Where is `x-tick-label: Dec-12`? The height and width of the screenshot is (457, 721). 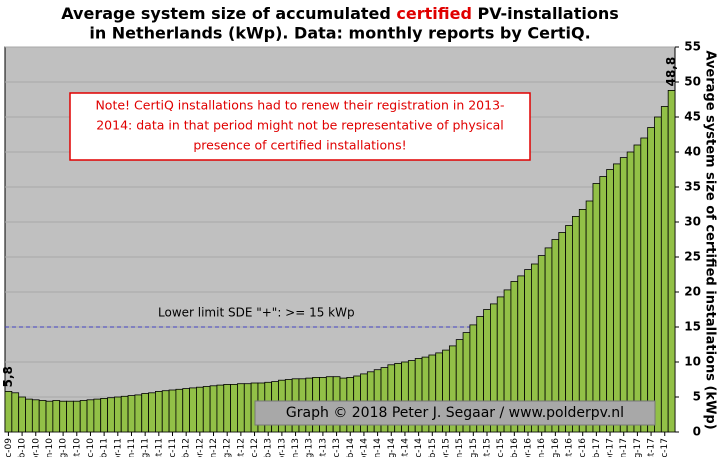 x-tick-label: Dec-12 is located at coordinates (255, 447).